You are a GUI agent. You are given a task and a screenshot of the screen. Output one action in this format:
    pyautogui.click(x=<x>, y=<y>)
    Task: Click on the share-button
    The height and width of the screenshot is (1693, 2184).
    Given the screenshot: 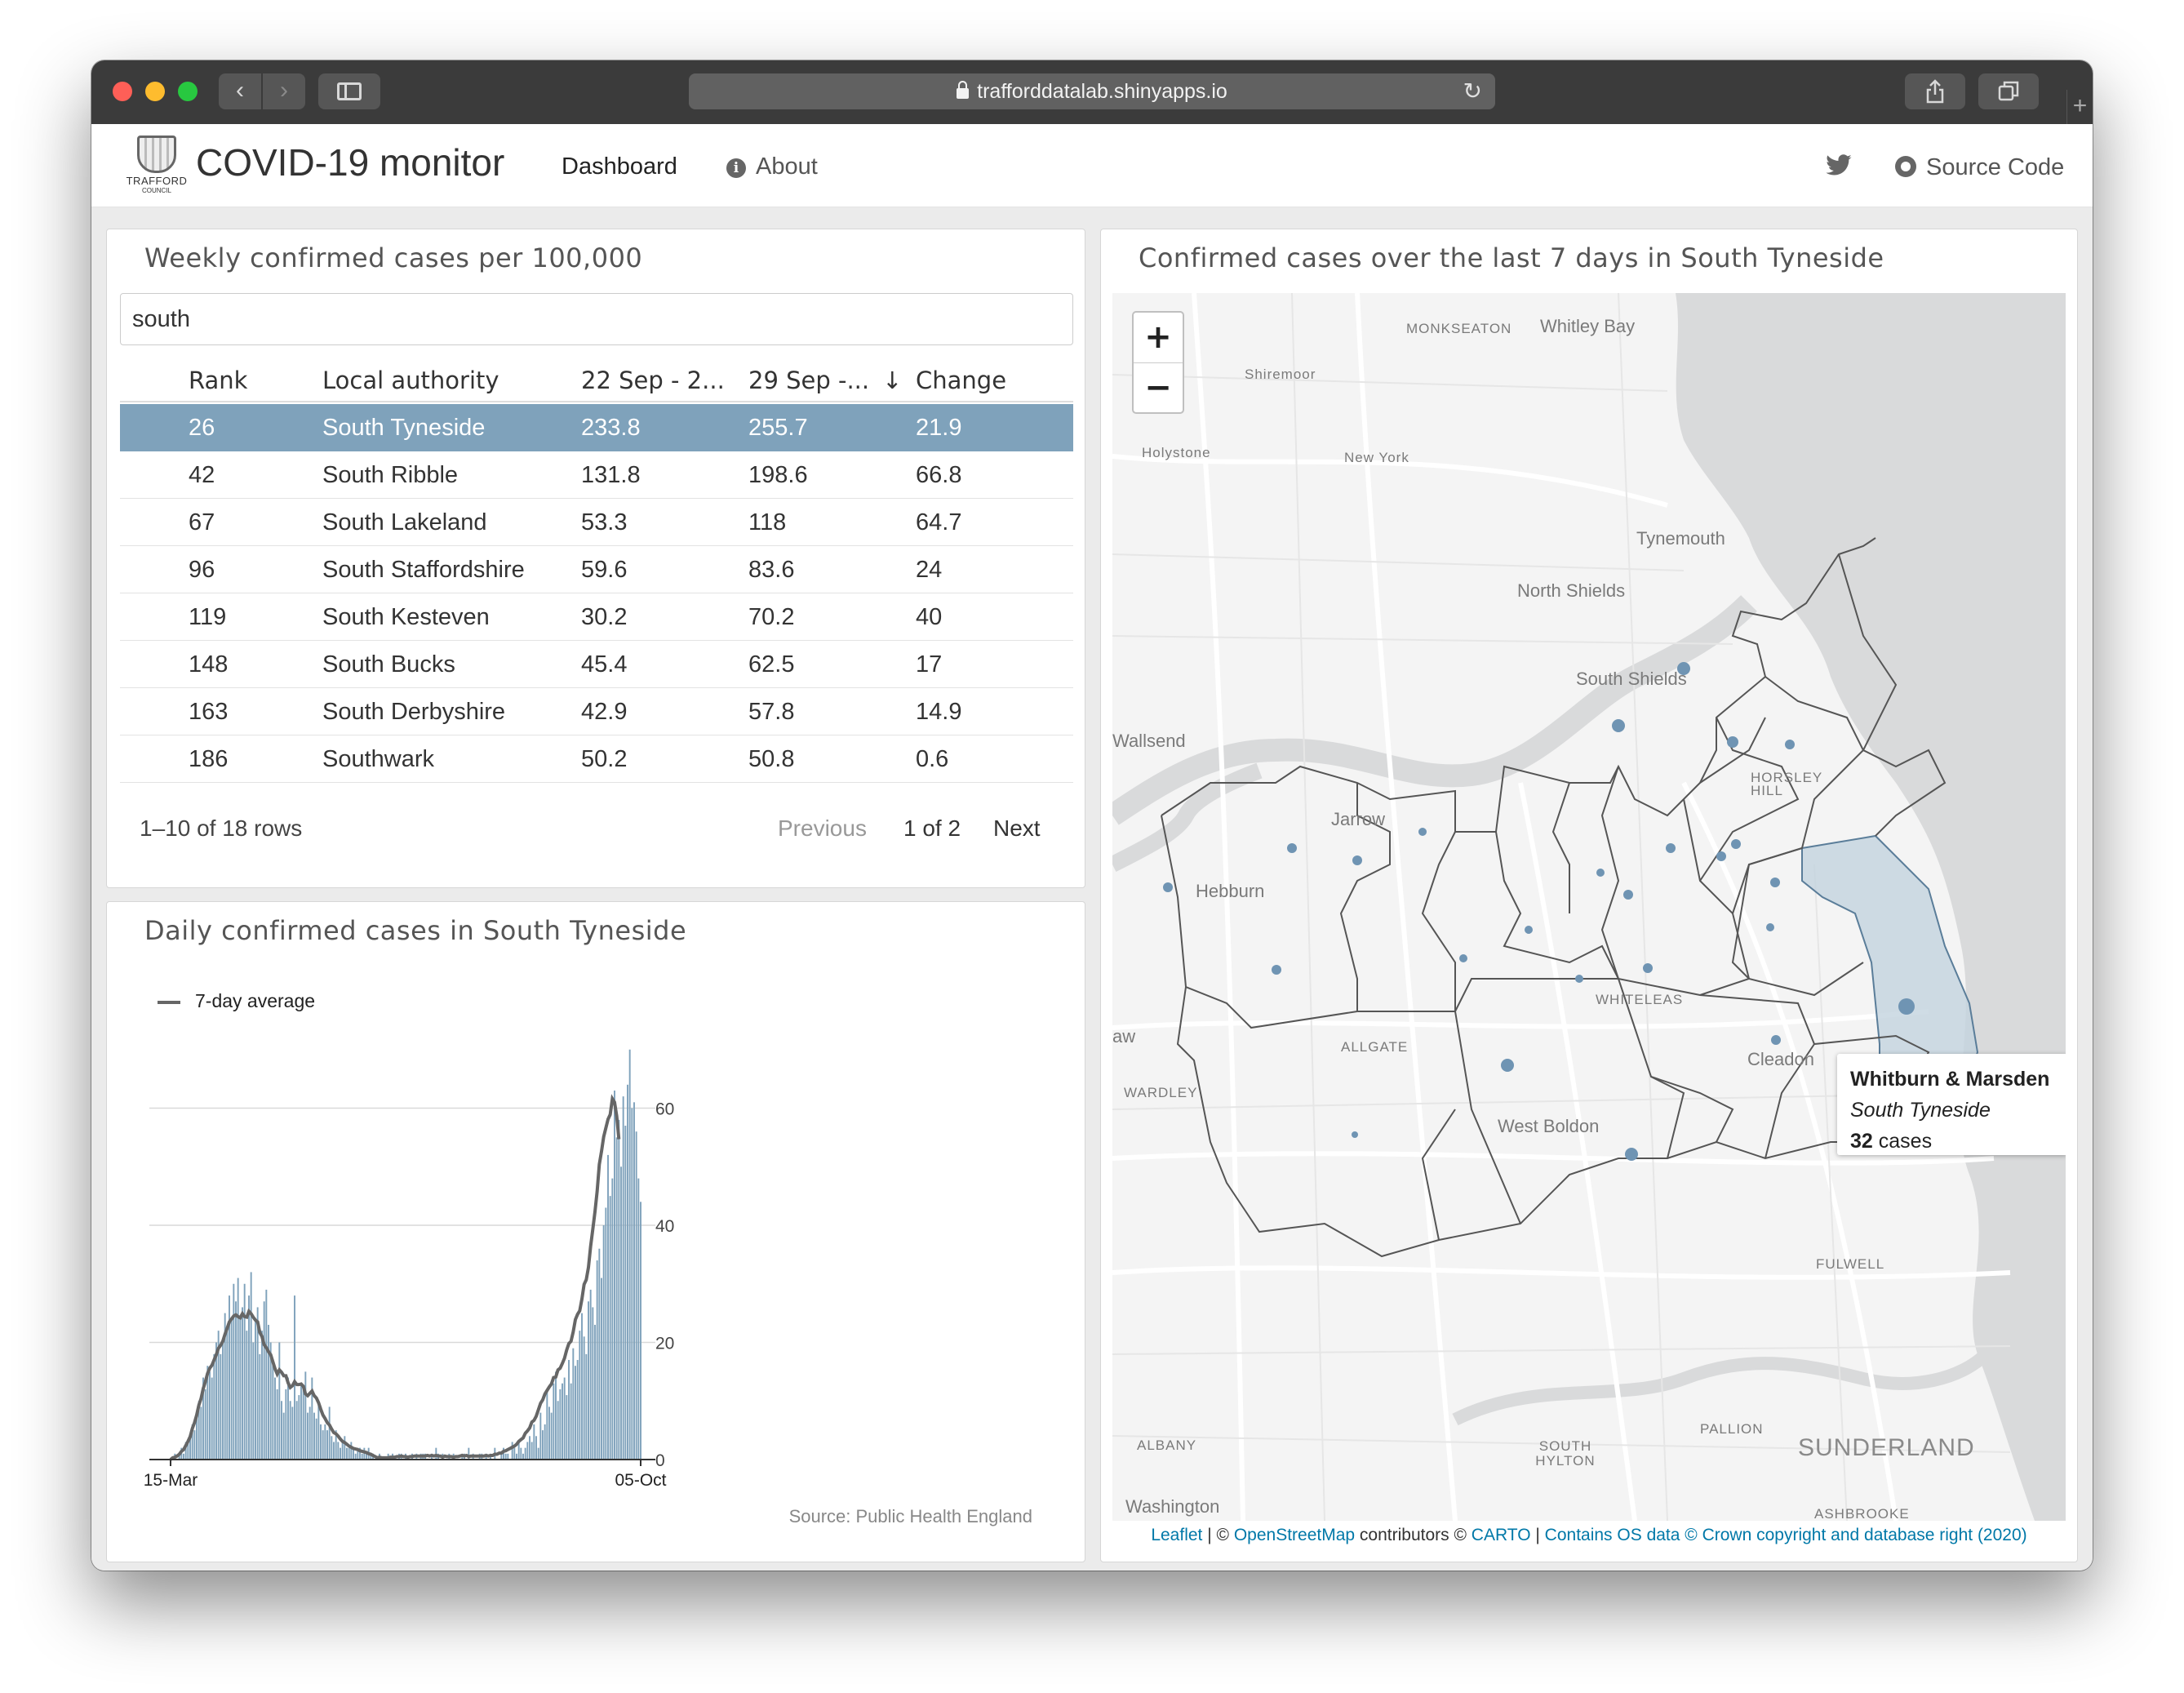 What is the action you would take?
    pyautogui.click(x=1935, y=91)
    